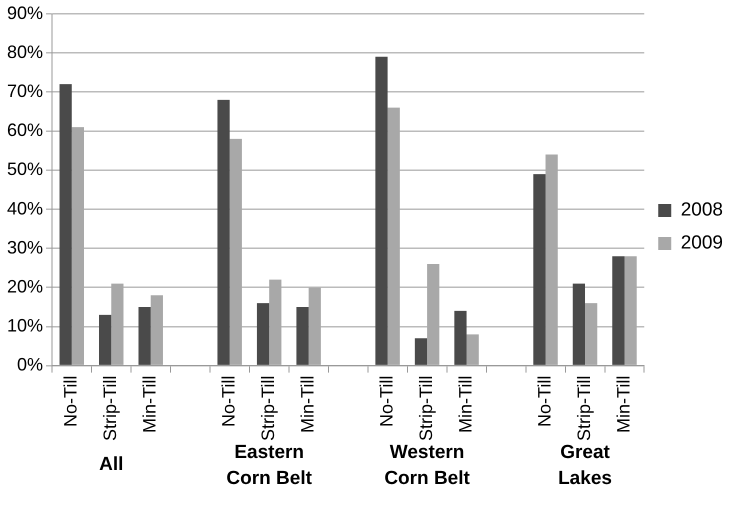 This screenshot has height=506, width=737. What do you see at coordinates (702, 210) in the screenshot?
I see `legend-label: 2008` at bounding box center [702, 210].